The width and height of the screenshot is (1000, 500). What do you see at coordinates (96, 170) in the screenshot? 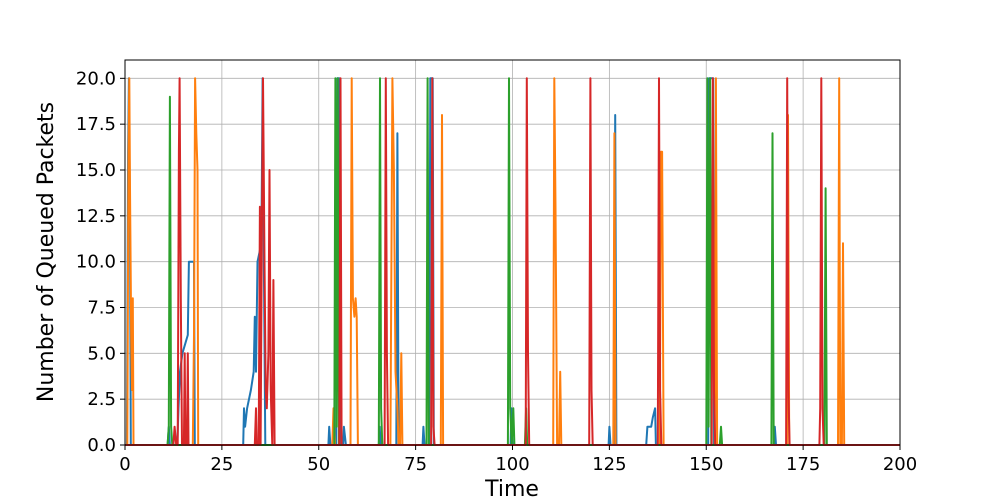
I see `y-tick-label: 15.0` at bounding box center [96, 170].